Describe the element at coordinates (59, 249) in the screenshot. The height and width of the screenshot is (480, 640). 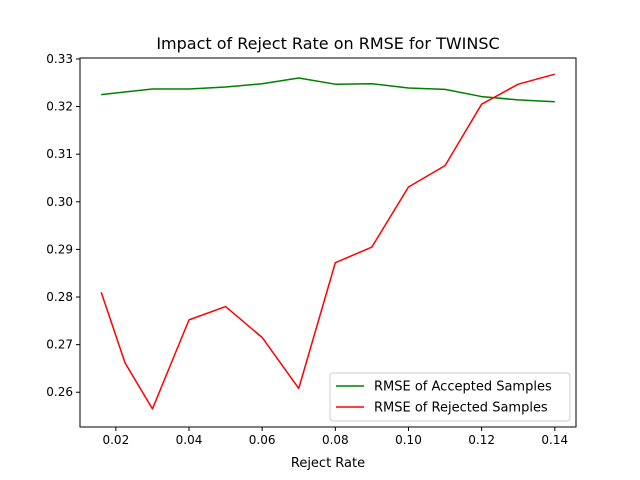
I see `y-tick-label: 0.29` at that location.